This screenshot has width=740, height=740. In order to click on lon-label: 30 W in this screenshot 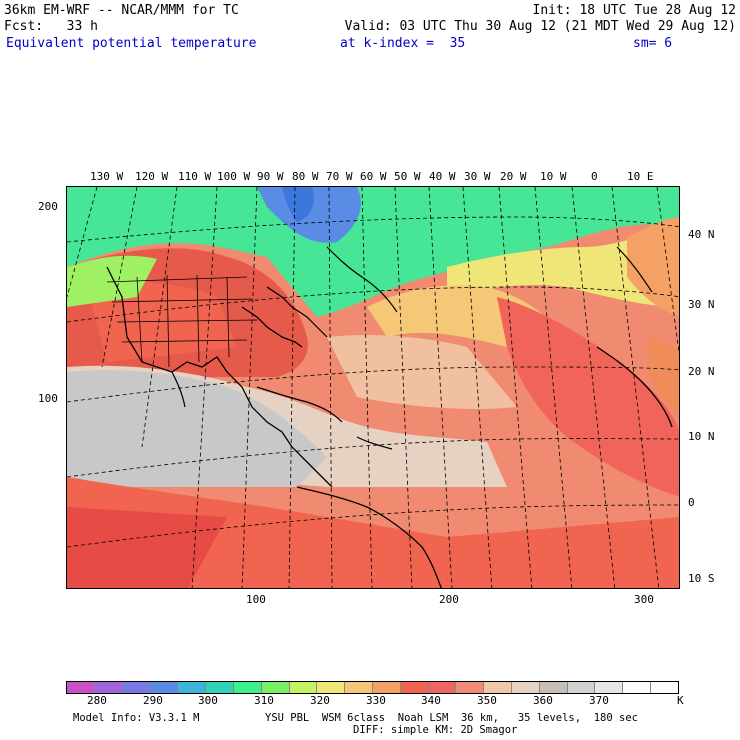, I will do `click(477, 176)`.